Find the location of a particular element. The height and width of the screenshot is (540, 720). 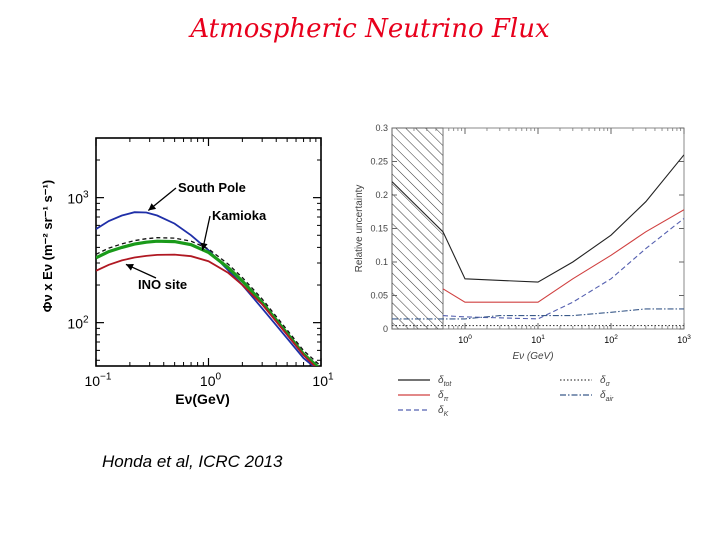

series-line-tot is located at coordinates (538, 218).